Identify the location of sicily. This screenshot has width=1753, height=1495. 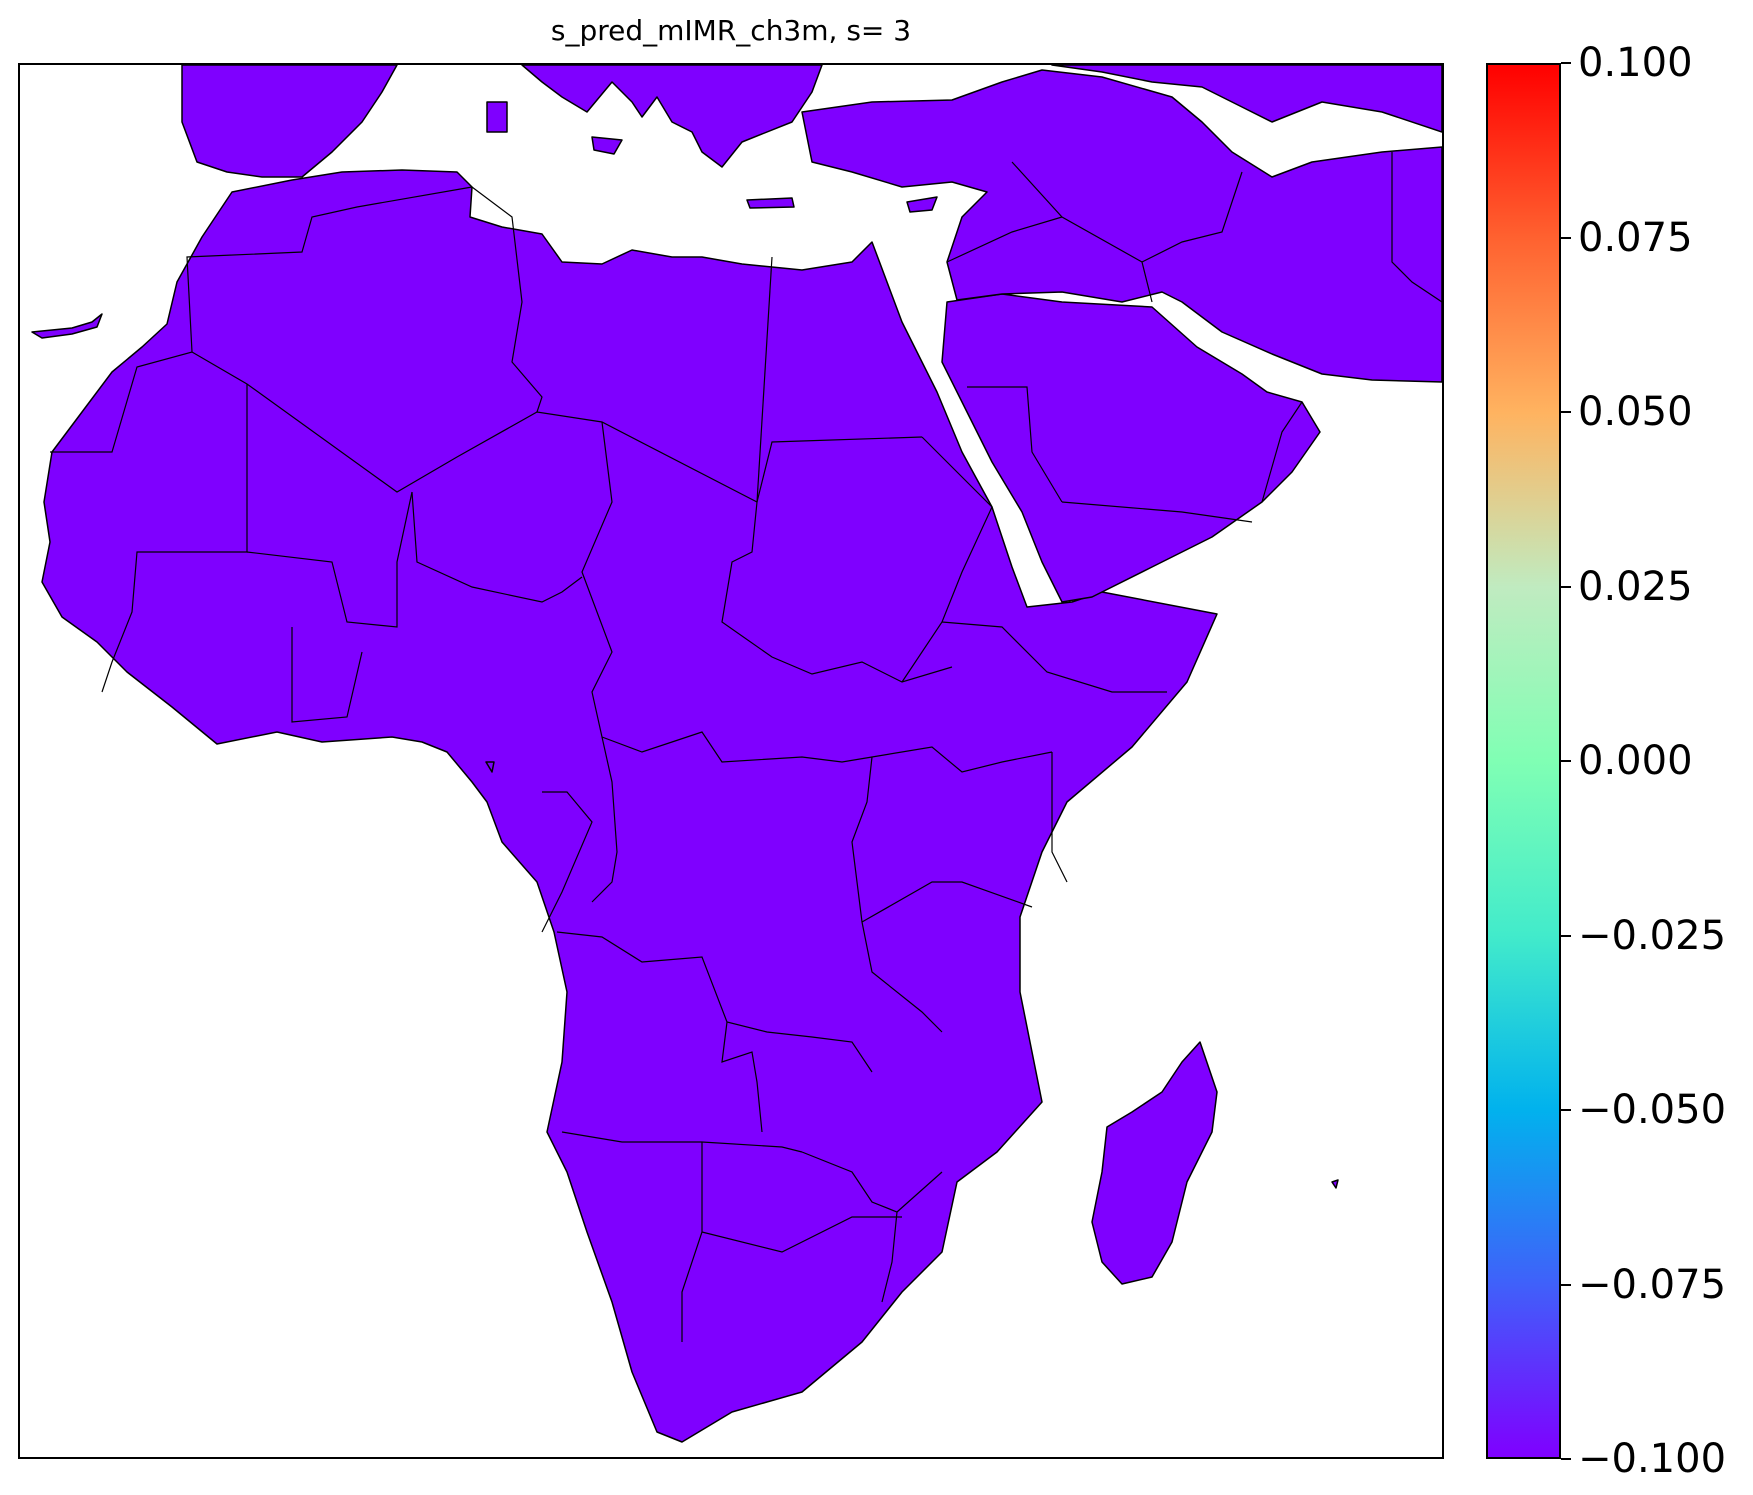
(607, 145).